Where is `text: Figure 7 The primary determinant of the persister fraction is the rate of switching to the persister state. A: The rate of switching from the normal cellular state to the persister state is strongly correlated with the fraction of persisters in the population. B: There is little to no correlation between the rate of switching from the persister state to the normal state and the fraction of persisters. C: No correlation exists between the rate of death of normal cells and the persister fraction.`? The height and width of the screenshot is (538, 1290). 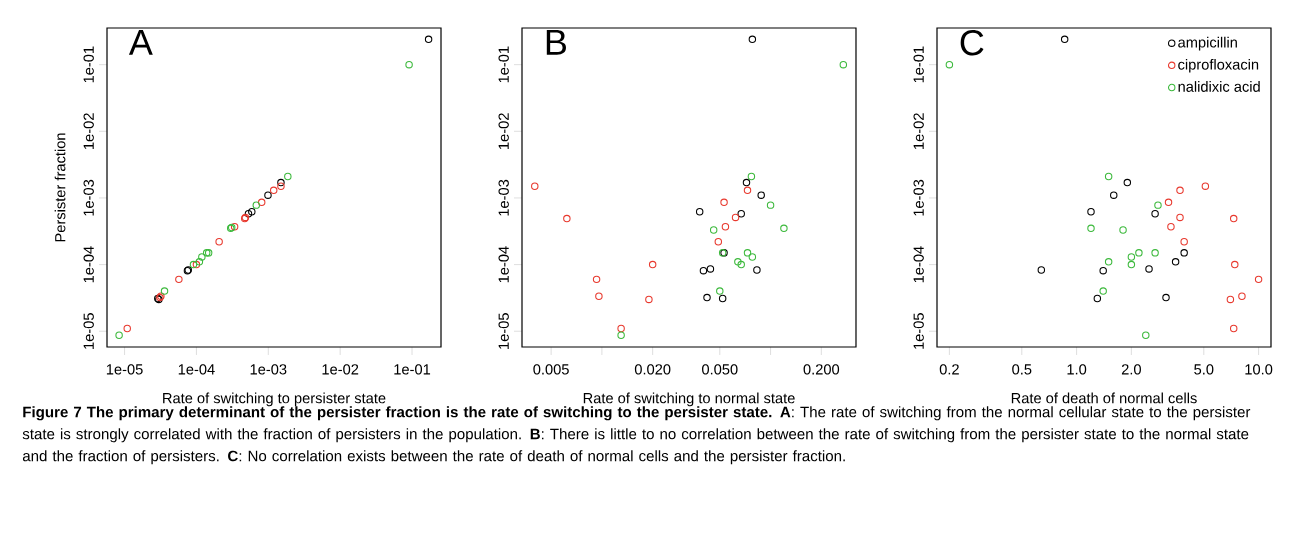 text: Figure 7 The primary determinant of the persister fraction is the rate of switching to the persister state. A: The rate of switching from the normal cellular state to the persister state is strongly correlated with the fraction of persisters in the population. B: There is little to no correlation between the rate of switching from the persister state to the normal state and the fraction of persisters. C: No correlation exists between the rate of death of normal cells and the persister fraction. is located at coordinates (636, 435).